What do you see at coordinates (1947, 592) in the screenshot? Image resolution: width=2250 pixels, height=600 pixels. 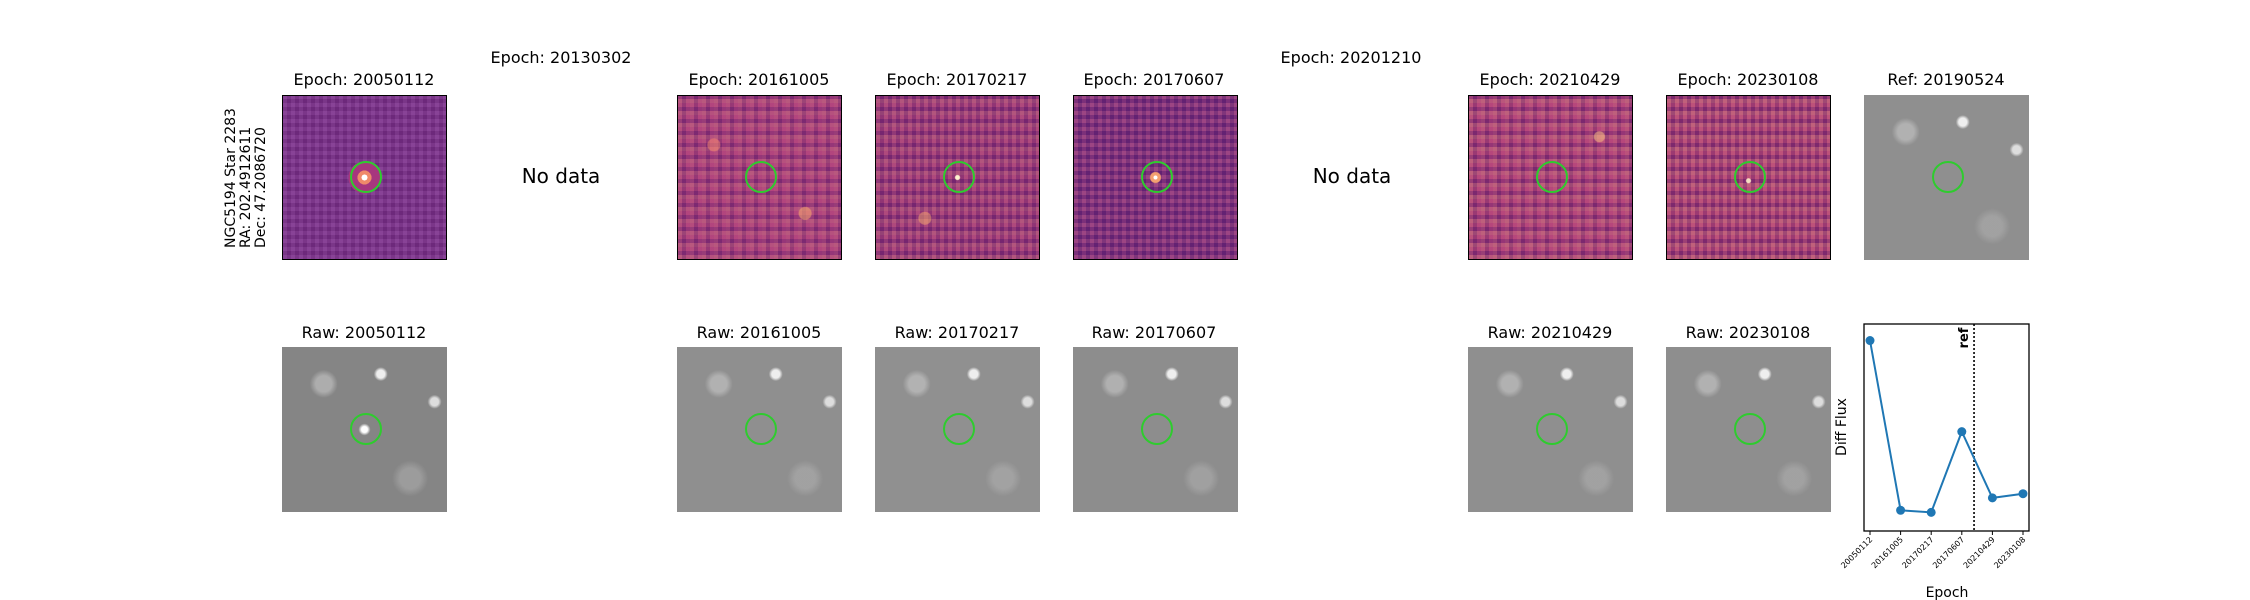 I see `x-axis-label: Epoch` at bounding box center [1947, 592].